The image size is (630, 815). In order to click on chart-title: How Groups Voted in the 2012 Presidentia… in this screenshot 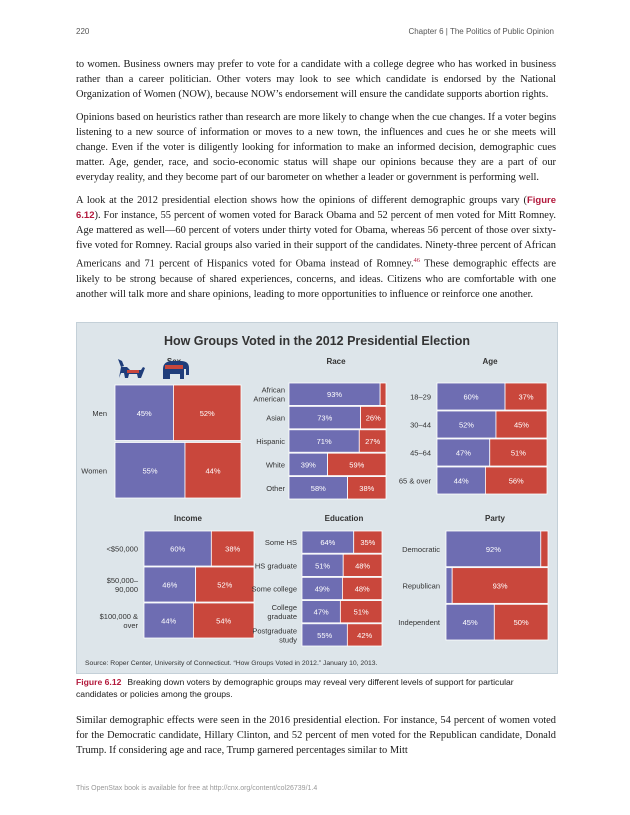, I will do `click(317, 341)`.